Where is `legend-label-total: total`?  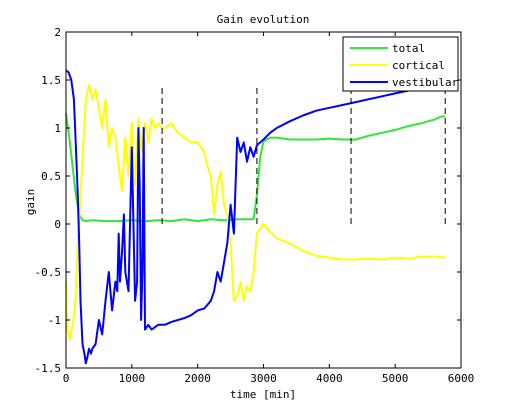 legend-label-total: total is located at coordinates (408, 48).